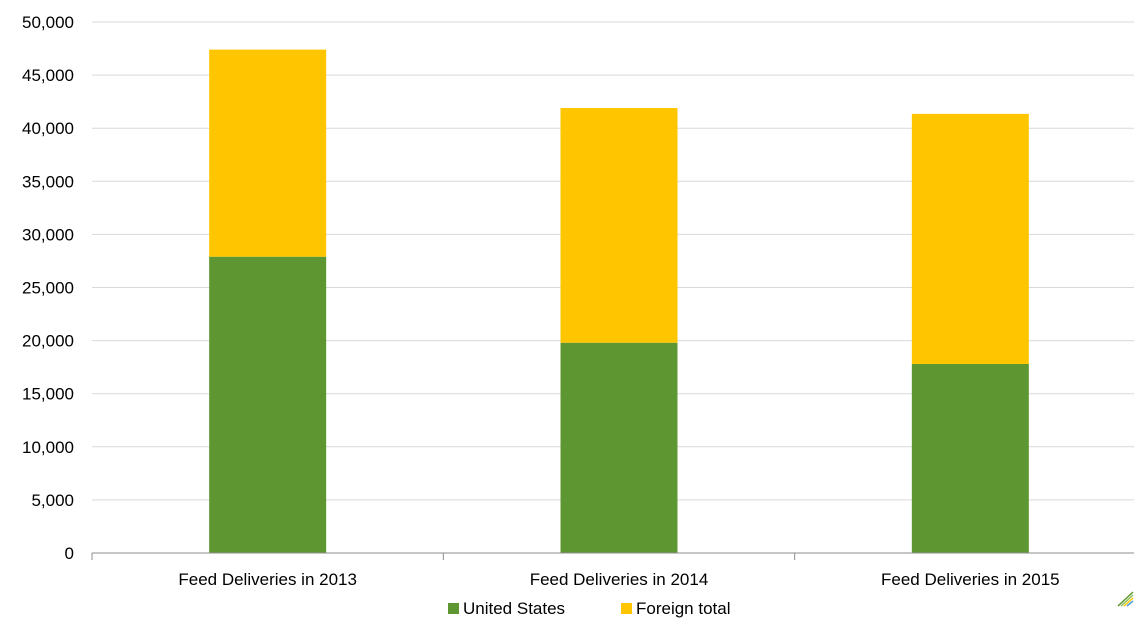 This screenshot has height=622, width=1134. I want to click on legend-label: Foreign total, so click(683, 608).